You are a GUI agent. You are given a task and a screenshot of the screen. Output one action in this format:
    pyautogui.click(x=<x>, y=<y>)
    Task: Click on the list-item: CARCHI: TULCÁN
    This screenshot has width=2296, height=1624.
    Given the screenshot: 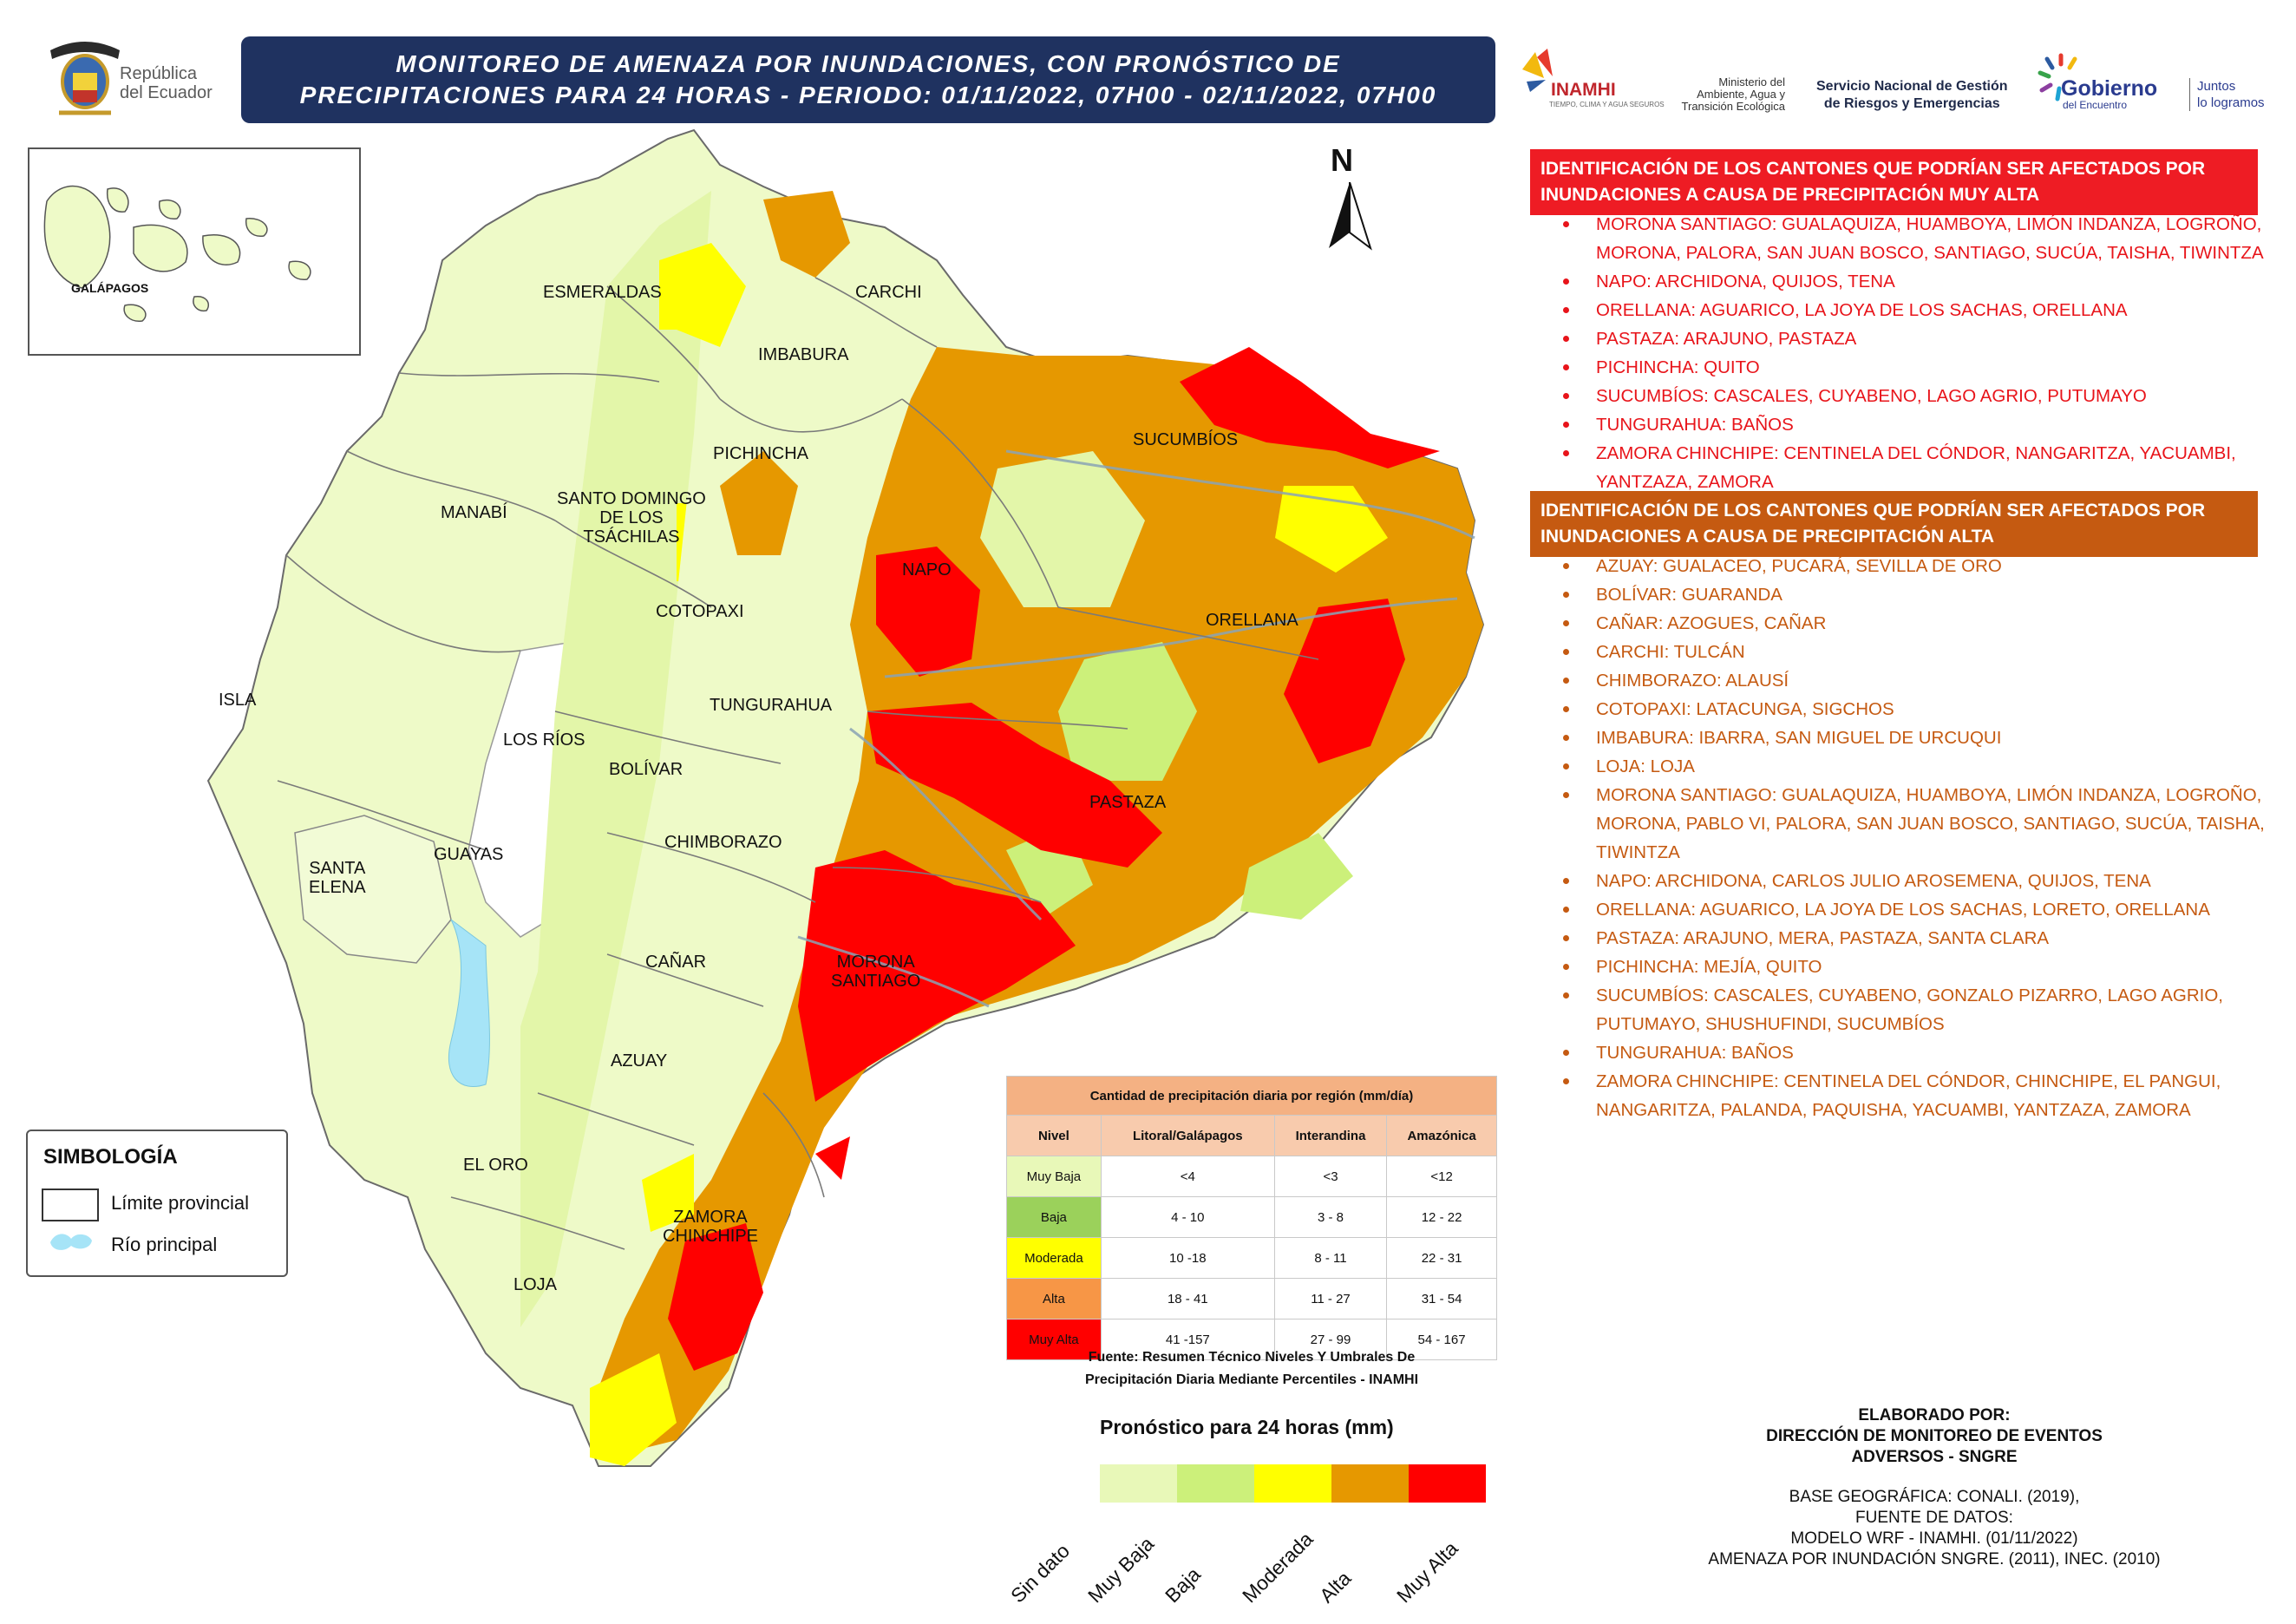 What is the action you would take?
    pyautogui.click(x=1927, y=652)
    